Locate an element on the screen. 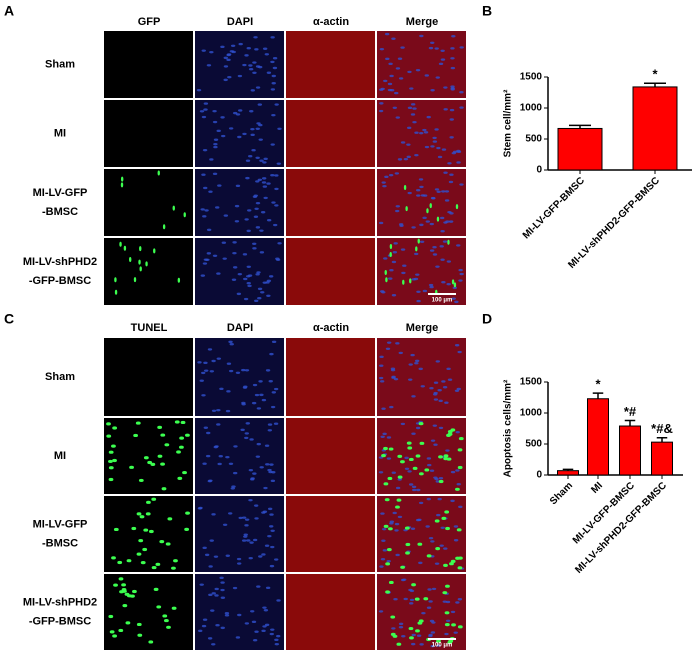  row-label: MI-LV-shPHD2 is located at coordinates (60, 262).